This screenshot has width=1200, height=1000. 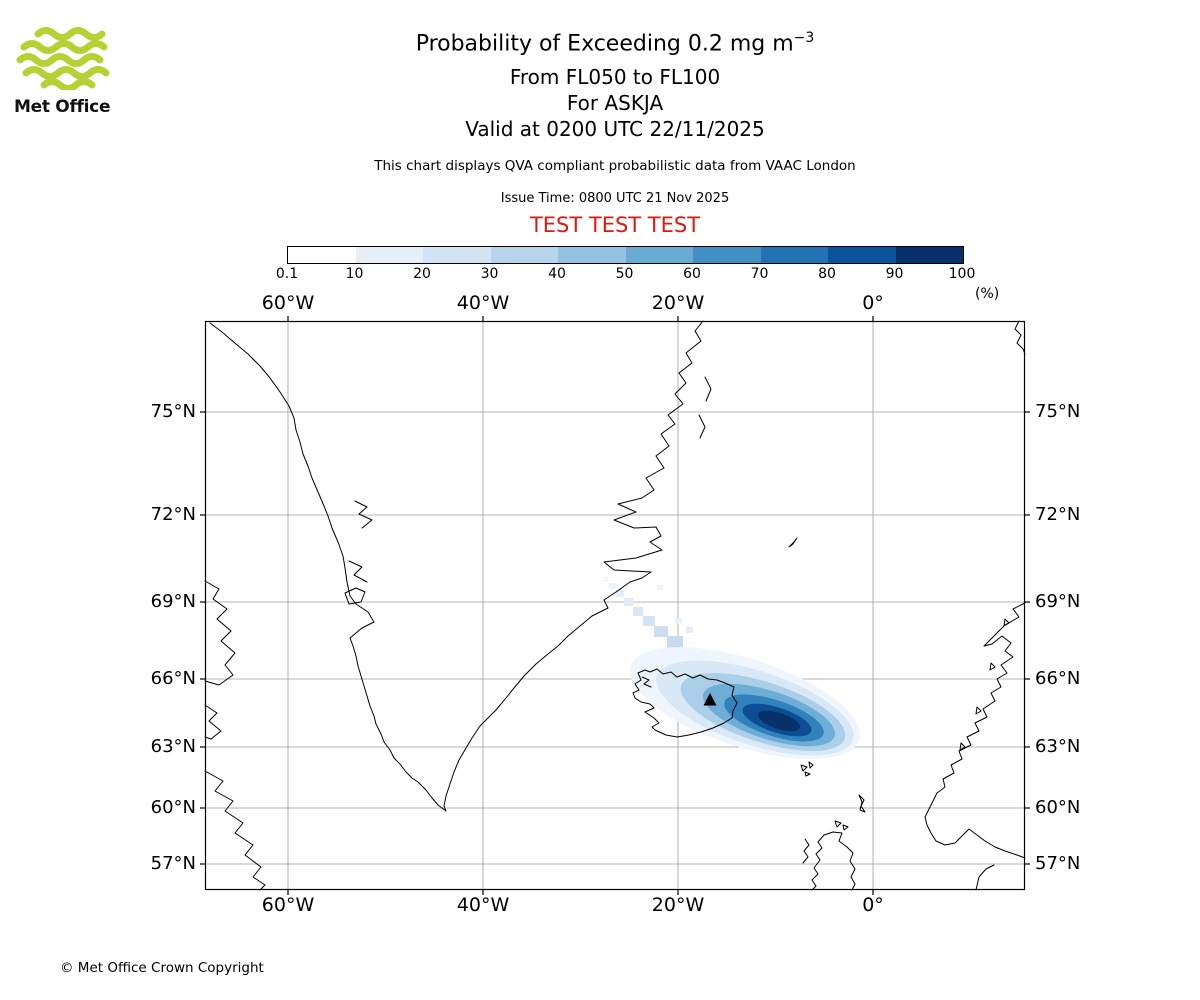 I want to click on coastline-labrador, so click(x=235, y=830).